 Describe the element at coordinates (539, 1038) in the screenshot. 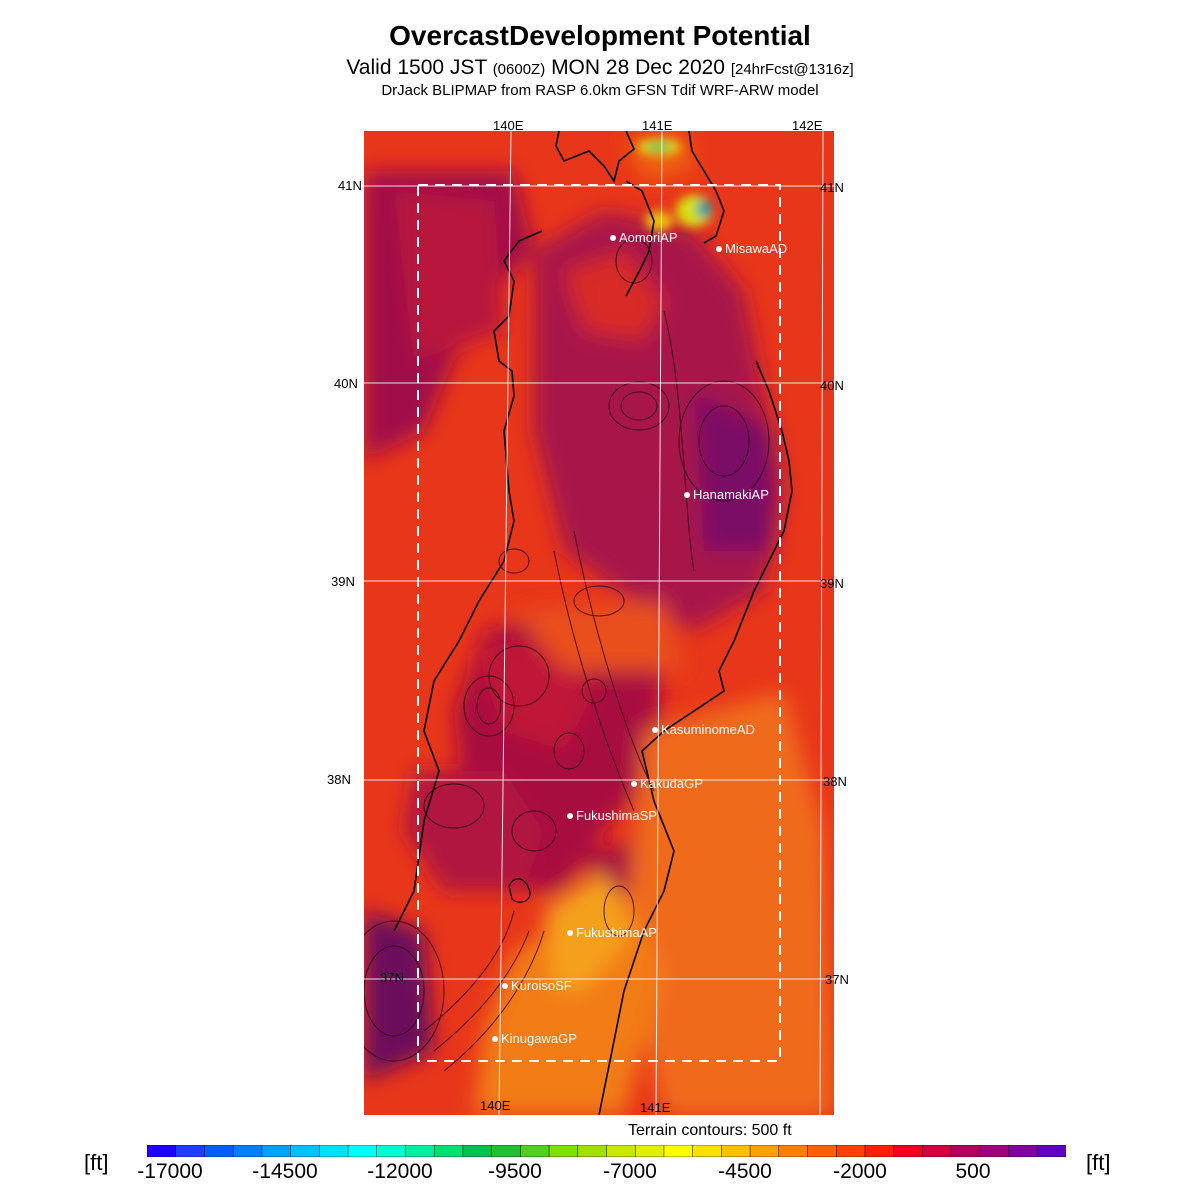

I see `station-label: KinugawaGP` at that location.